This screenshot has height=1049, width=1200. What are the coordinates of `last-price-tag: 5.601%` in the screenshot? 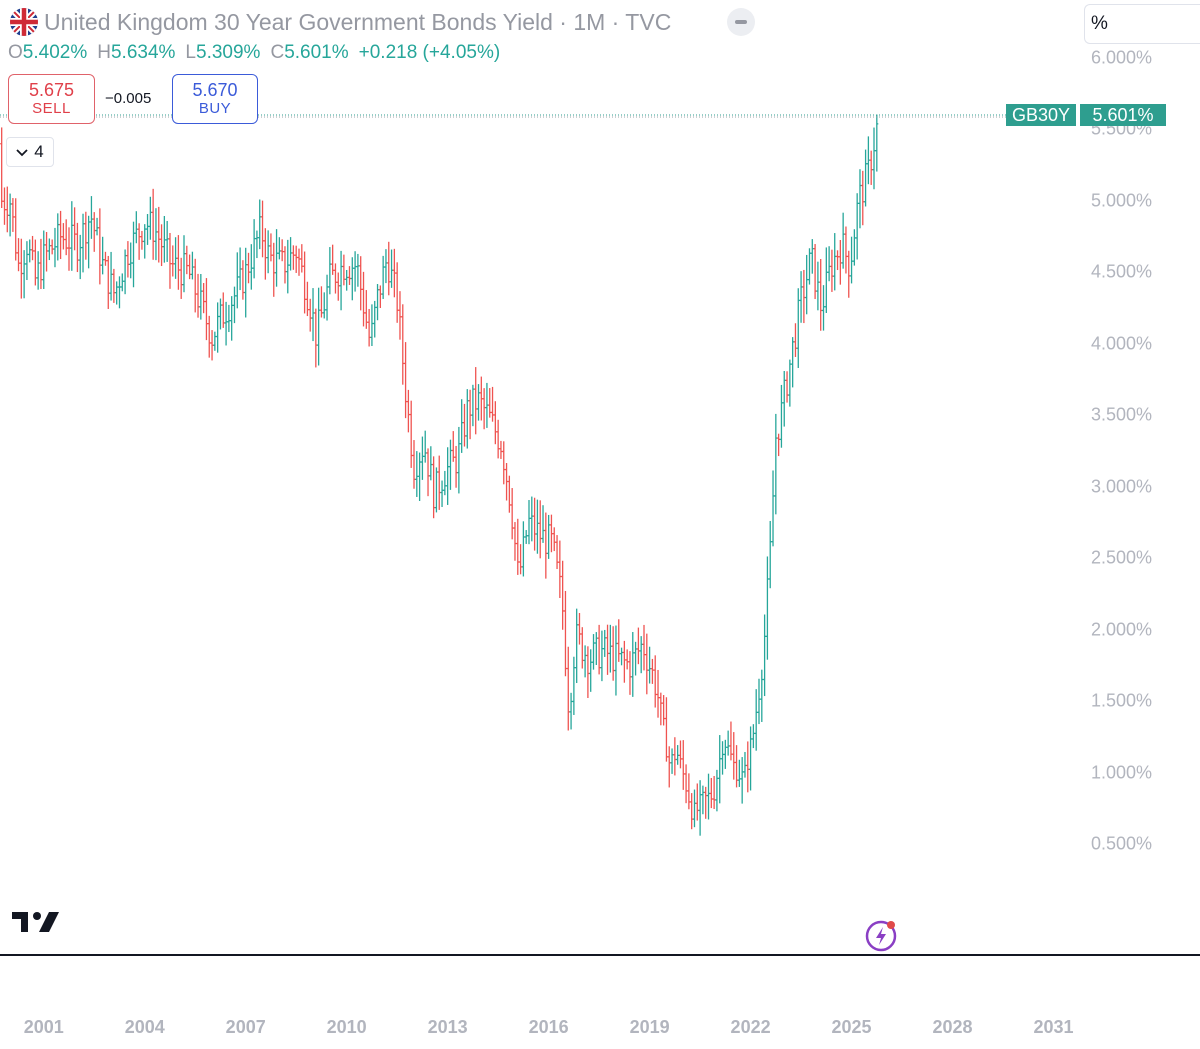 It's located at (1123, 115).